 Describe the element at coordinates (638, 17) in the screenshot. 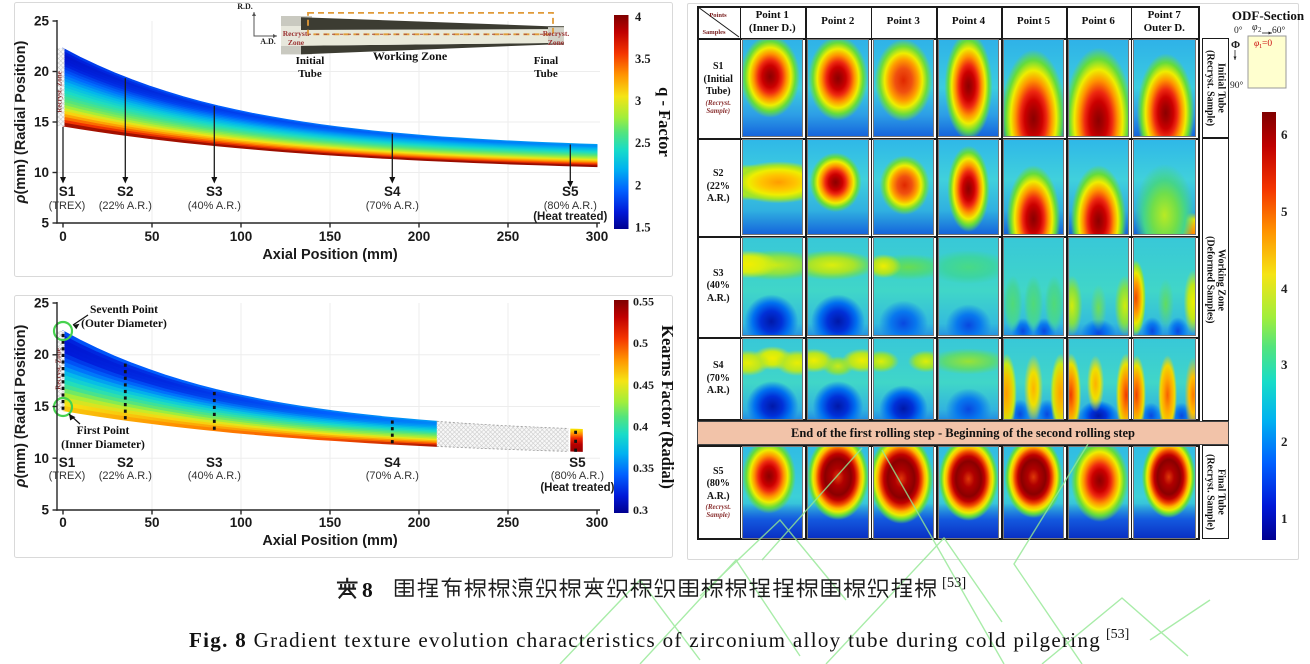

I see `svg-text: 4` at that location.